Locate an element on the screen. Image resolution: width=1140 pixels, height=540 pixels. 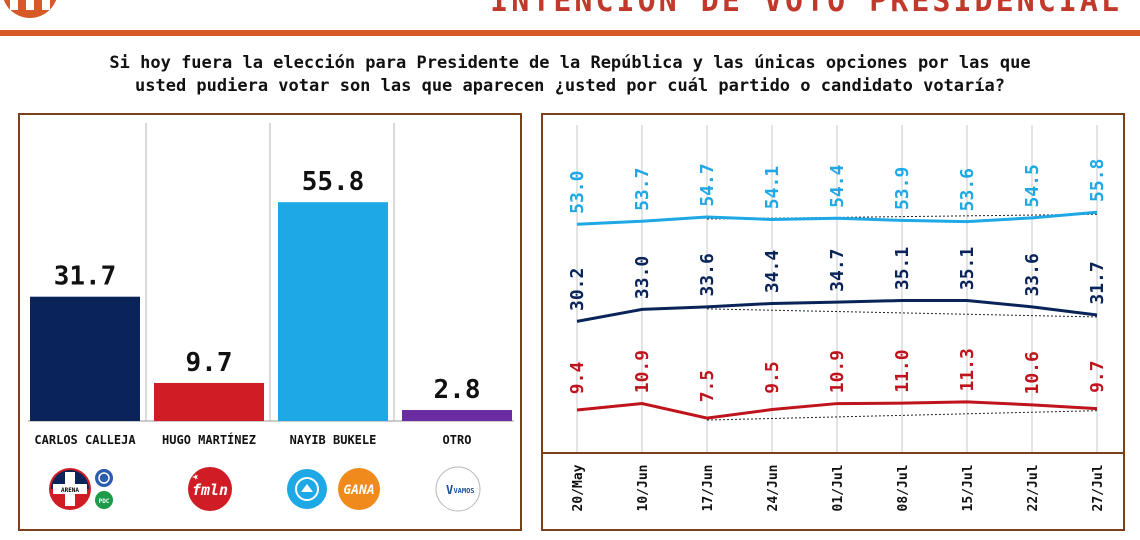
x-tick-label: 17/Jun is located at coordinates (708, 488).